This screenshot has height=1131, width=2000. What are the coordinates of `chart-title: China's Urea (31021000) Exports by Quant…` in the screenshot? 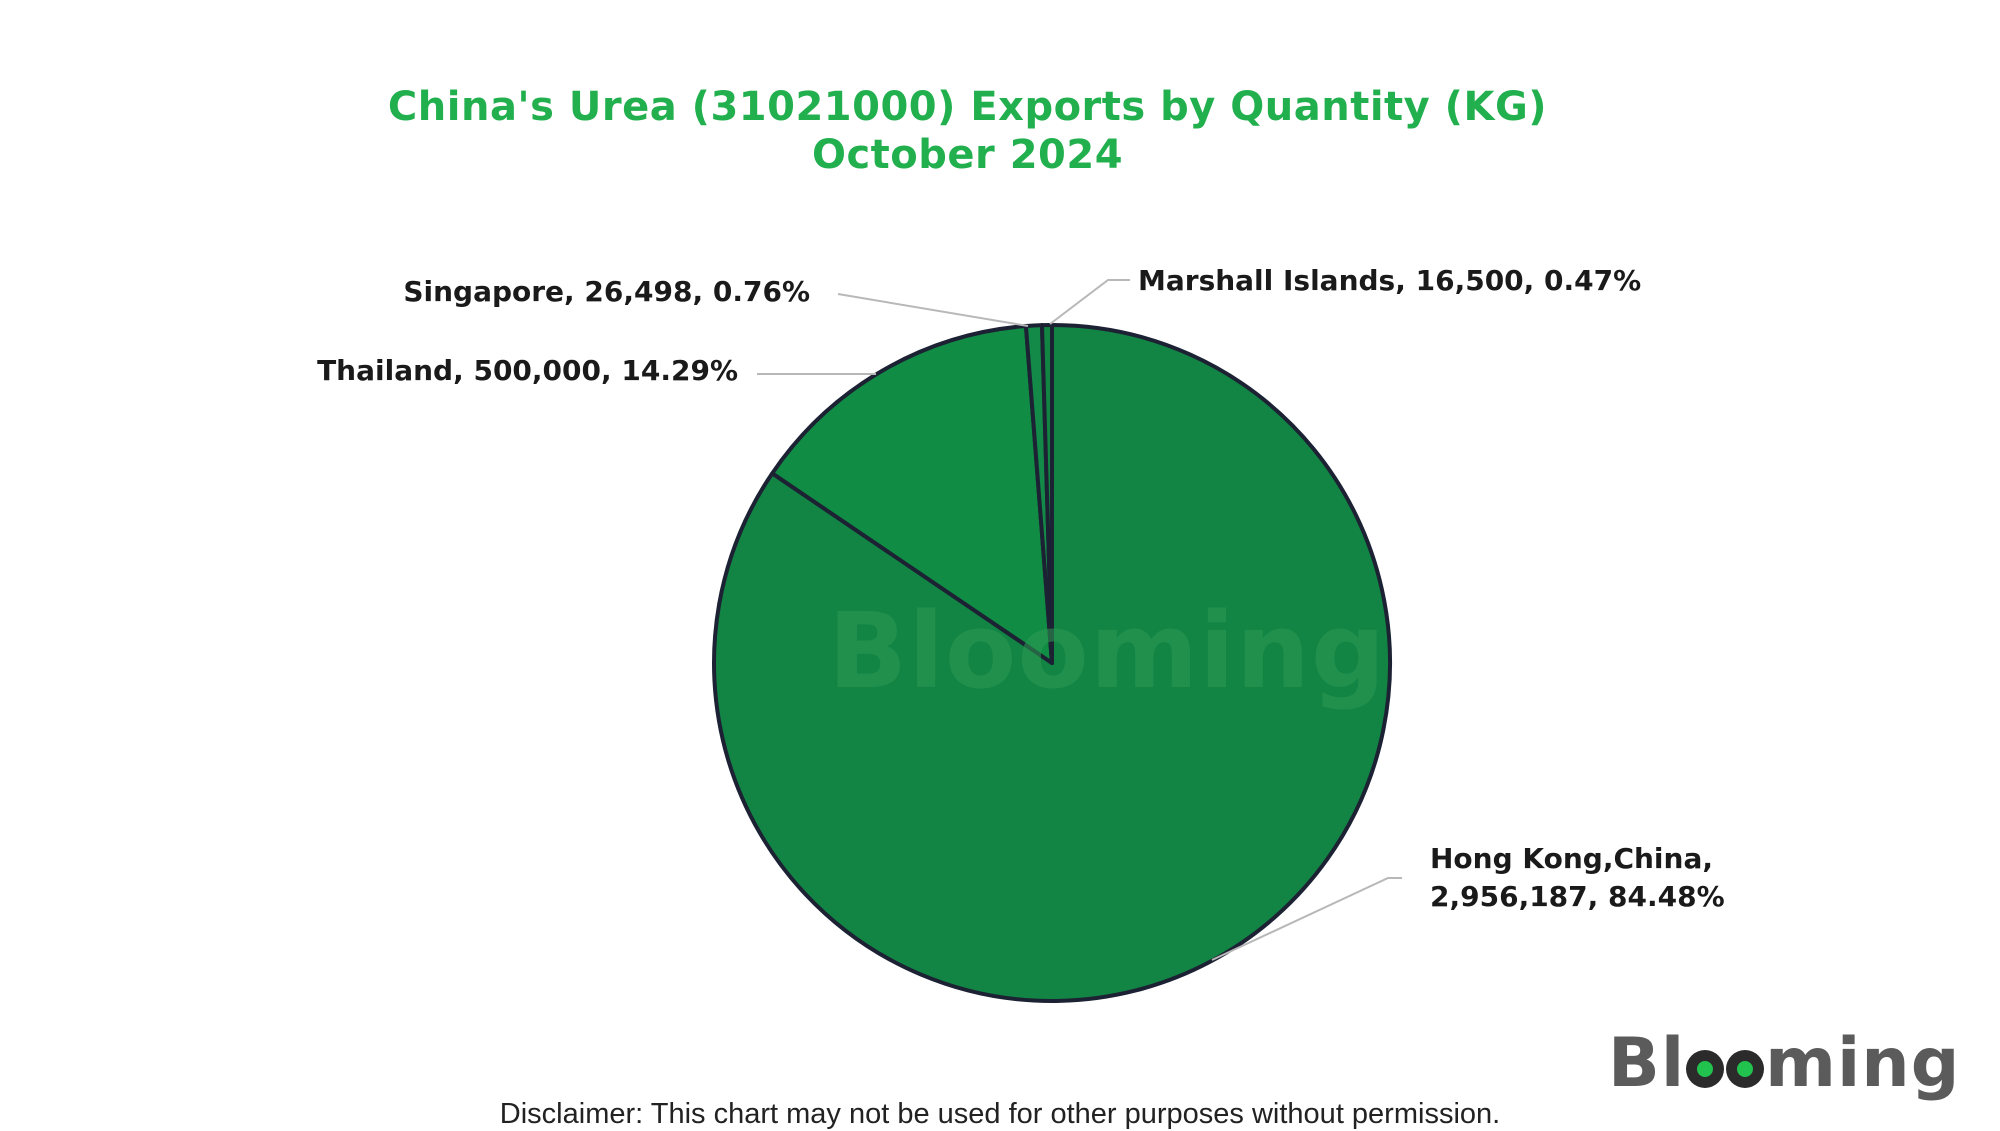 It's located at (967, 107).